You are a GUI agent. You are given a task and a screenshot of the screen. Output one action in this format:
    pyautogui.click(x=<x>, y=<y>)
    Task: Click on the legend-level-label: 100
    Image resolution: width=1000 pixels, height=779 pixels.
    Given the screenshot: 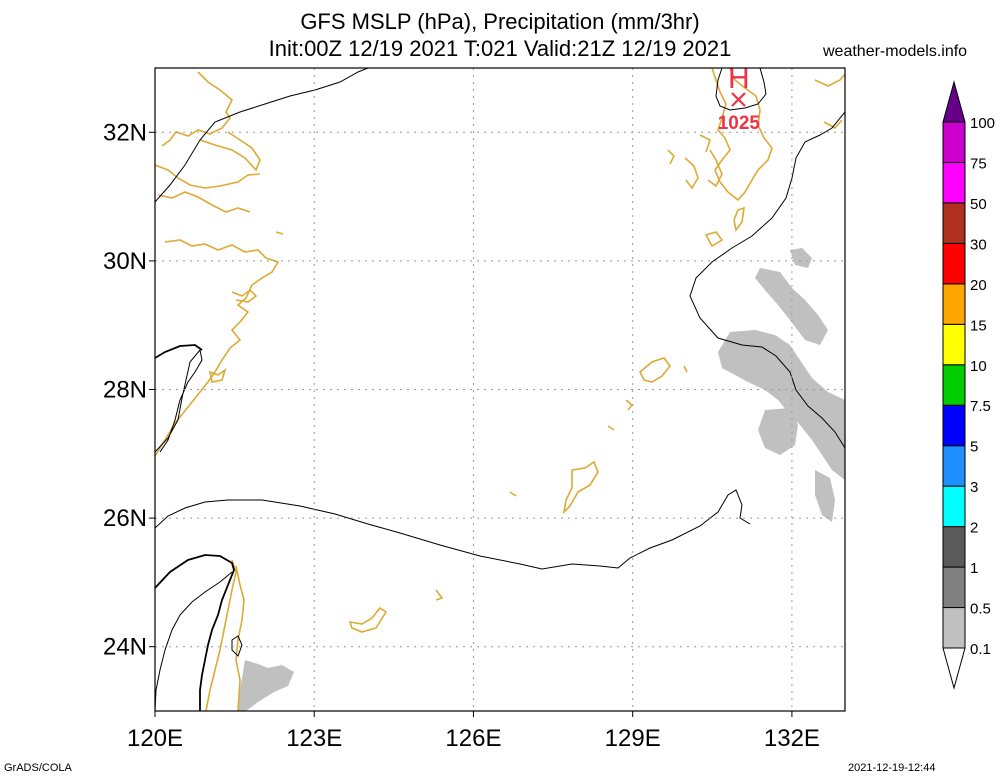 What is the action you would take?
    pyautogui.click(x=982, y=123)
    